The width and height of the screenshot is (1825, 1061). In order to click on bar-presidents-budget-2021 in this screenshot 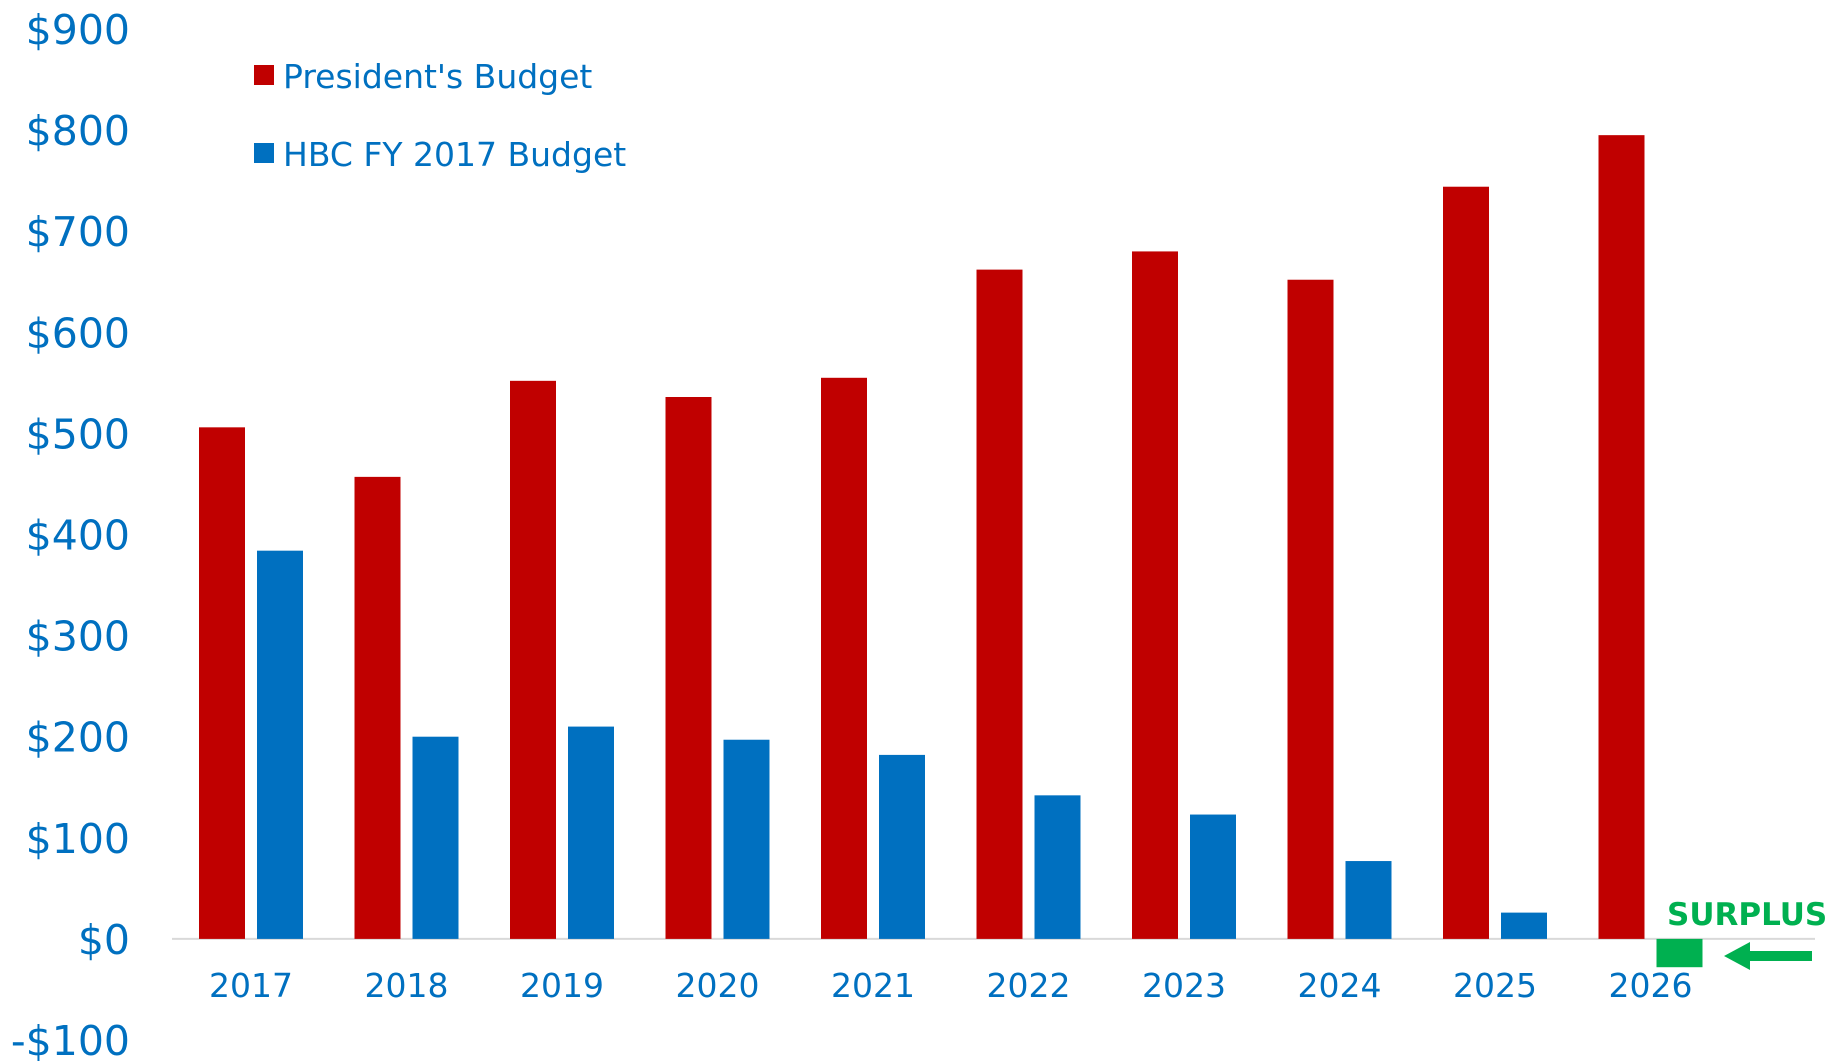, I will do `click(844, 658)`.